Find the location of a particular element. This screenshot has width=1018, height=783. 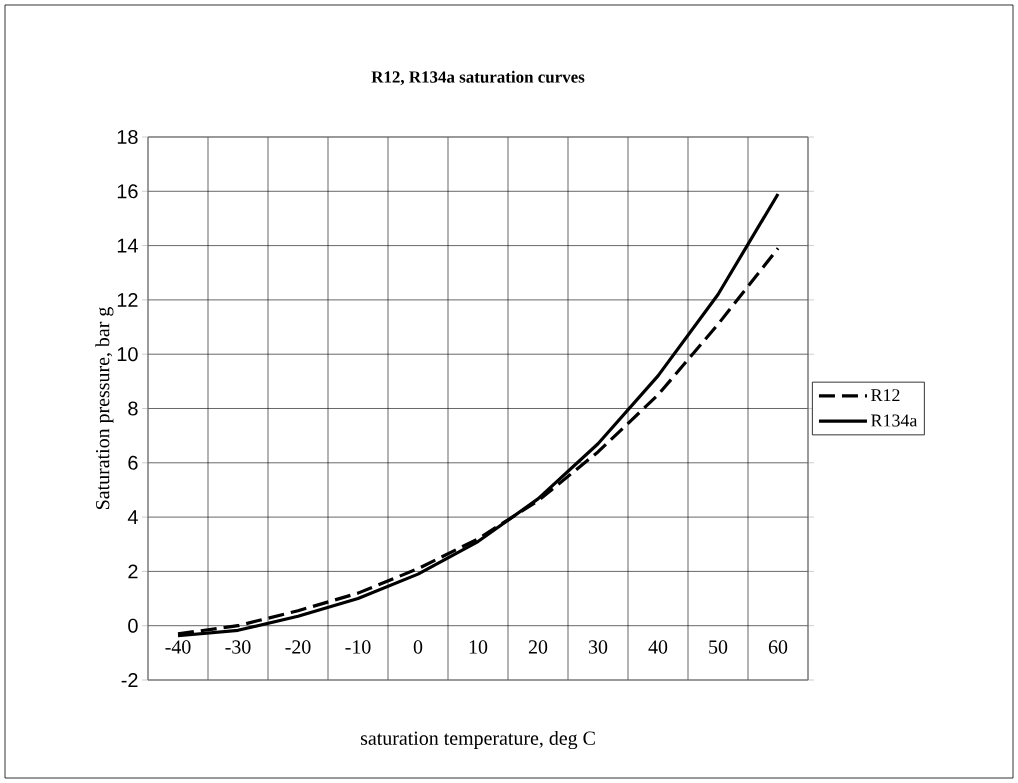

legend-label: R134a is located at coordinates (894, 420).